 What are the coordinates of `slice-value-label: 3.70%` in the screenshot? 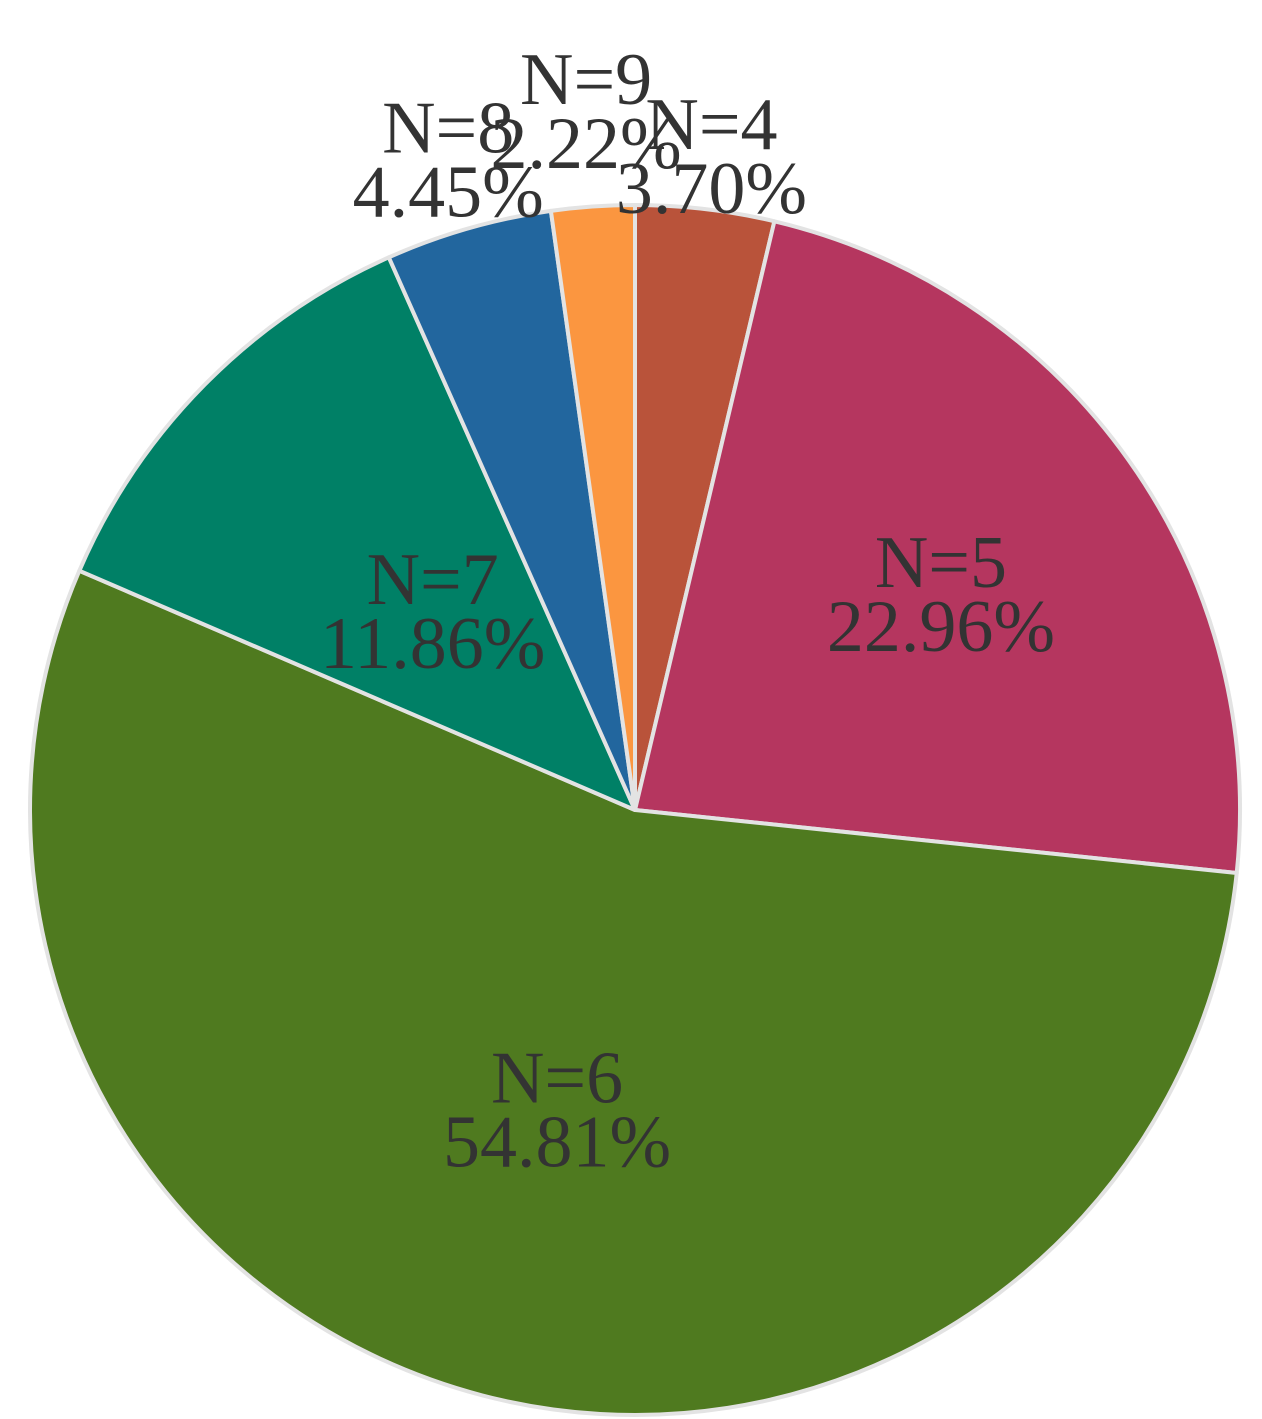 It's located at (711, 189).